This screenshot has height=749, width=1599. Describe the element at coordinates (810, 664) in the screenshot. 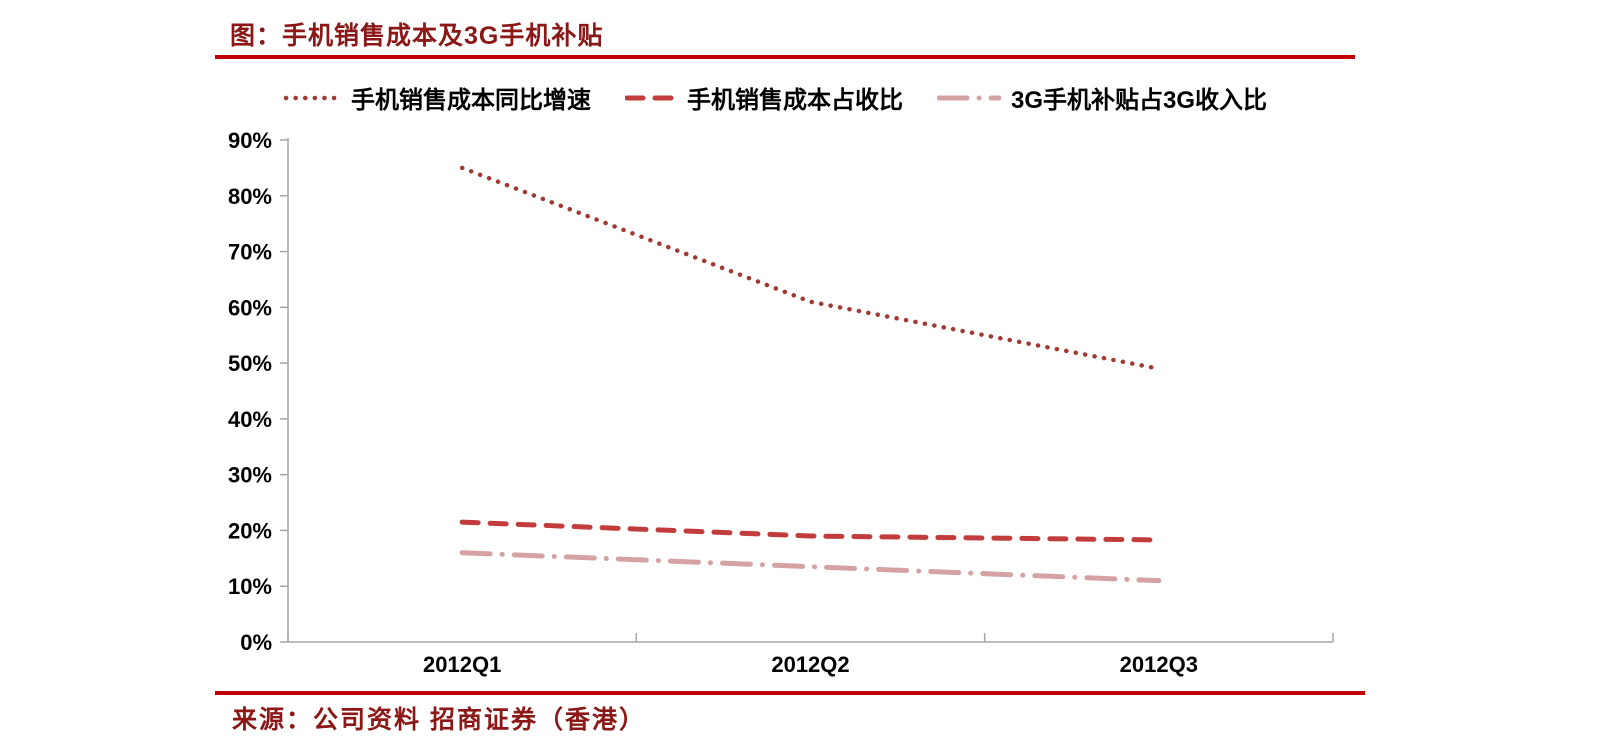

I see `x-tick-label: 2012Q2` at that location.